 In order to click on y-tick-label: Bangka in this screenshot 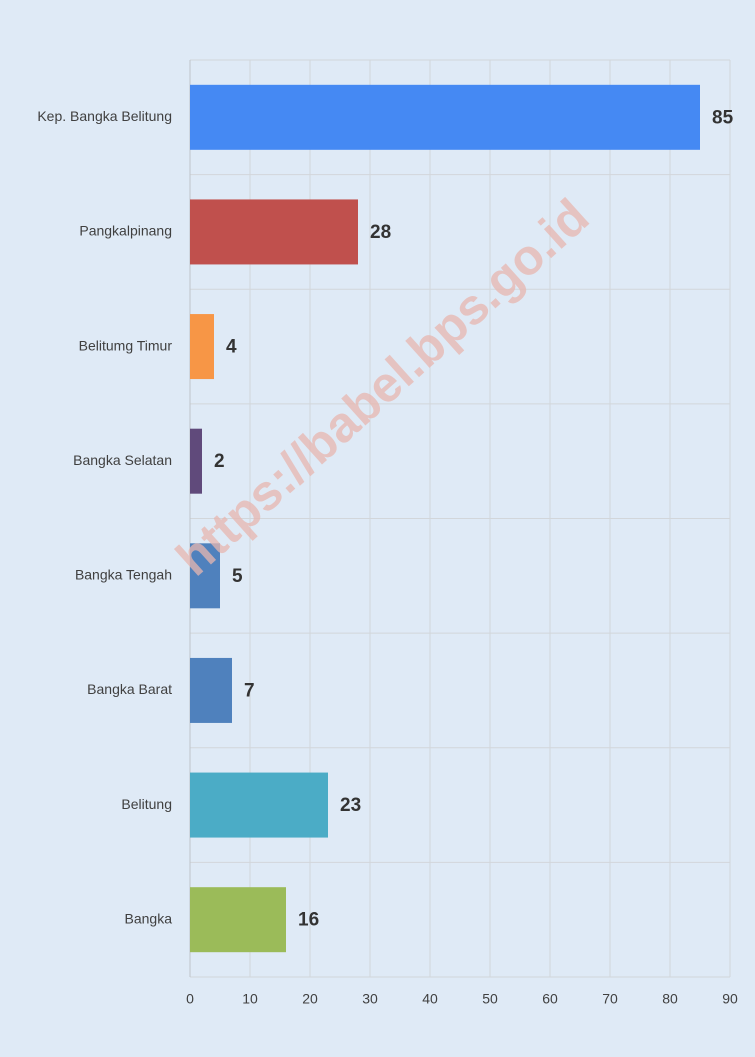, I will do `click(149, 918)`.